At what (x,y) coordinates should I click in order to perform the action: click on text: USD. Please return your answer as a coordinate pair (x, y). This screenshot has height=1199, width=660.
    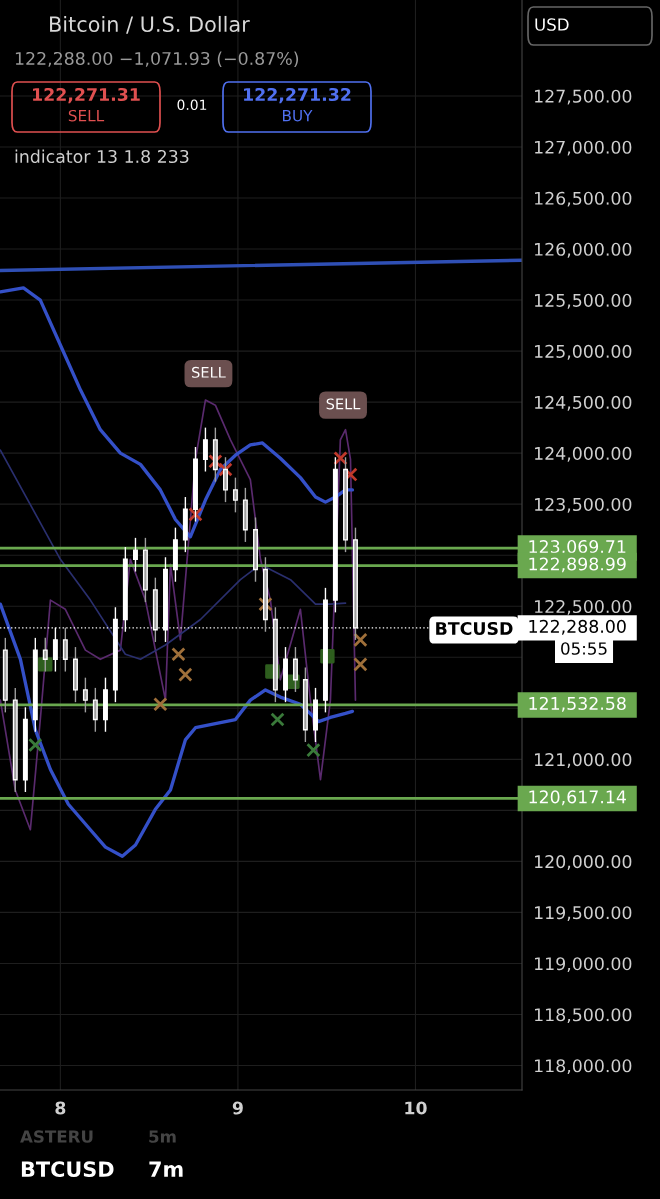
    Looking at the image, I should click on (552, 24).